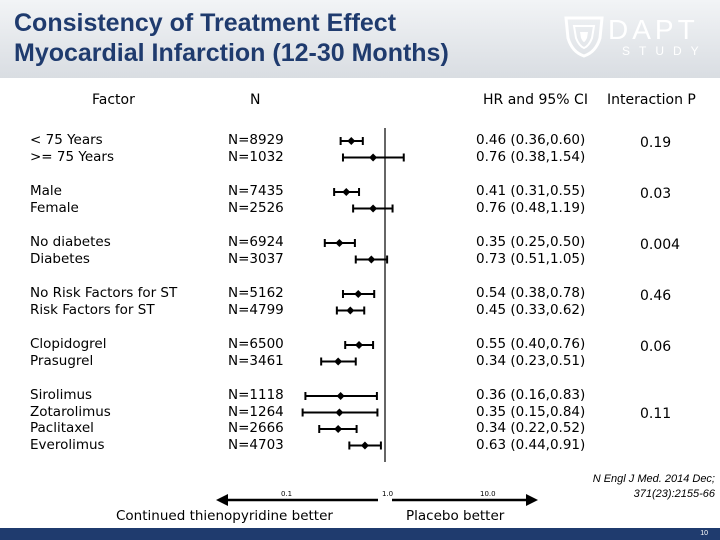 The height and width of the screenshot is (540, 720). I want to click on interaction-p-value: 0.19, so click(656, 142).